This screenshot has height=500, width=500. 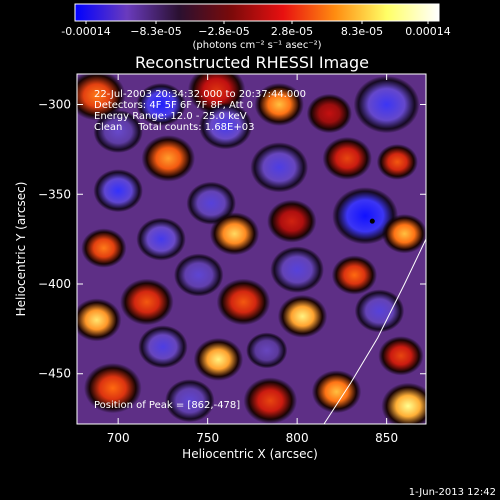 I want to click on colorbar, so click(x=257, y=12).